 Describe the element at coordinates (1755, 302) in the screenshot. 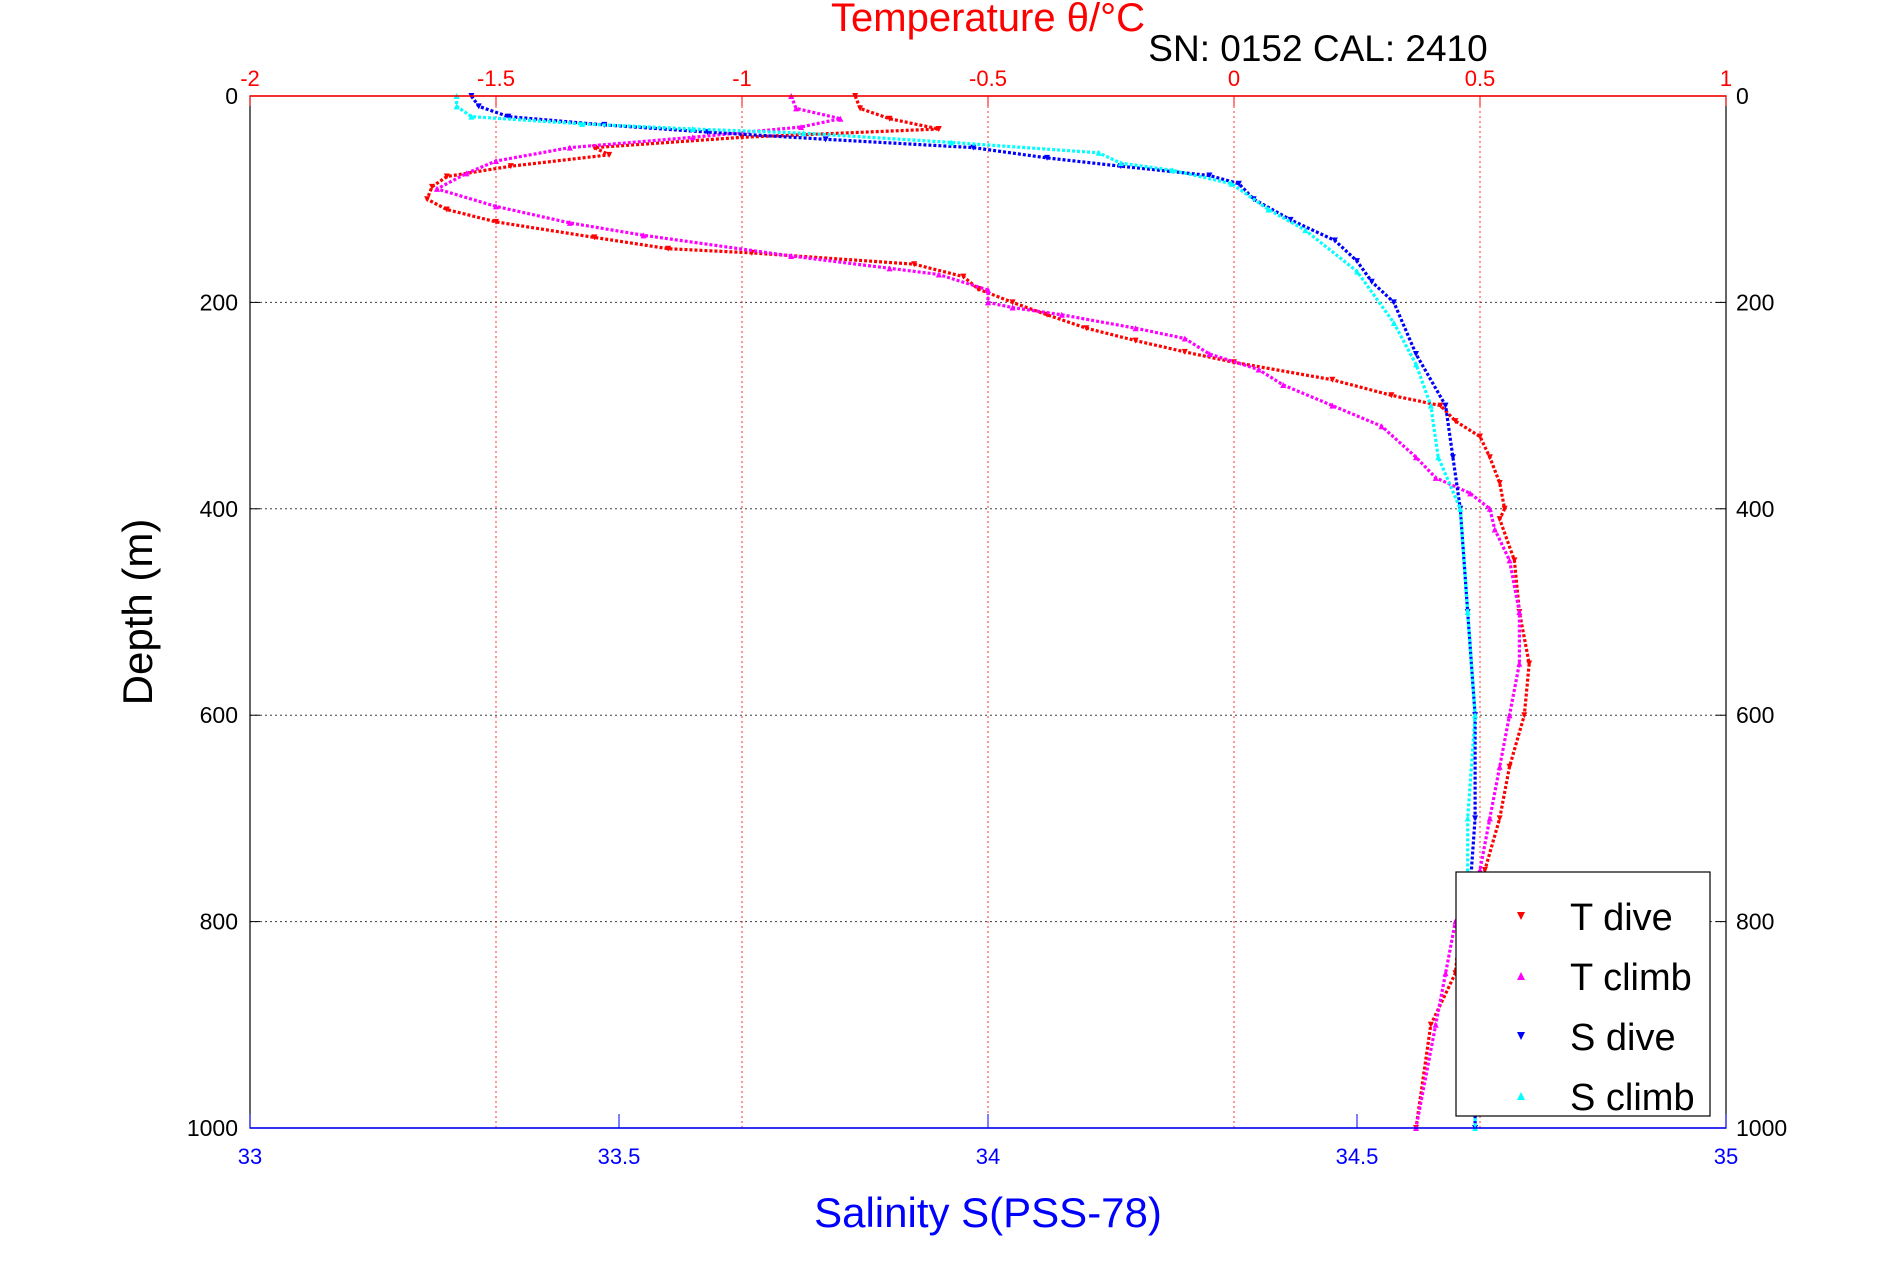

I see `depth-tick-label-right: 200` at that location.